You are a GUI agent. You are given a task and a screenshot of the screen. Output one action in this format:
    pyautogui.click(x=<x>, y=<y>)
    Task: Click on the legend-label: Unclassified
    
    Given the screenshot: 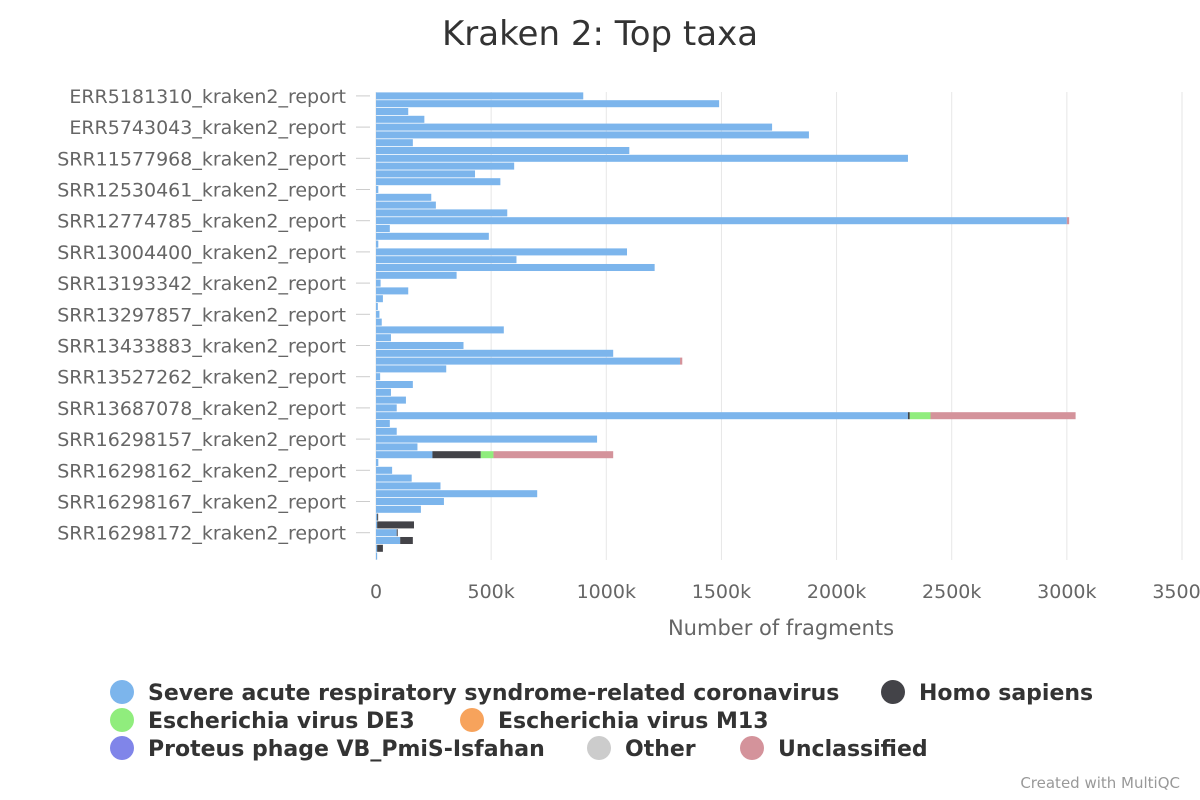 What is the action you would take?
    pyautogui.click(x=853, y=749)
    